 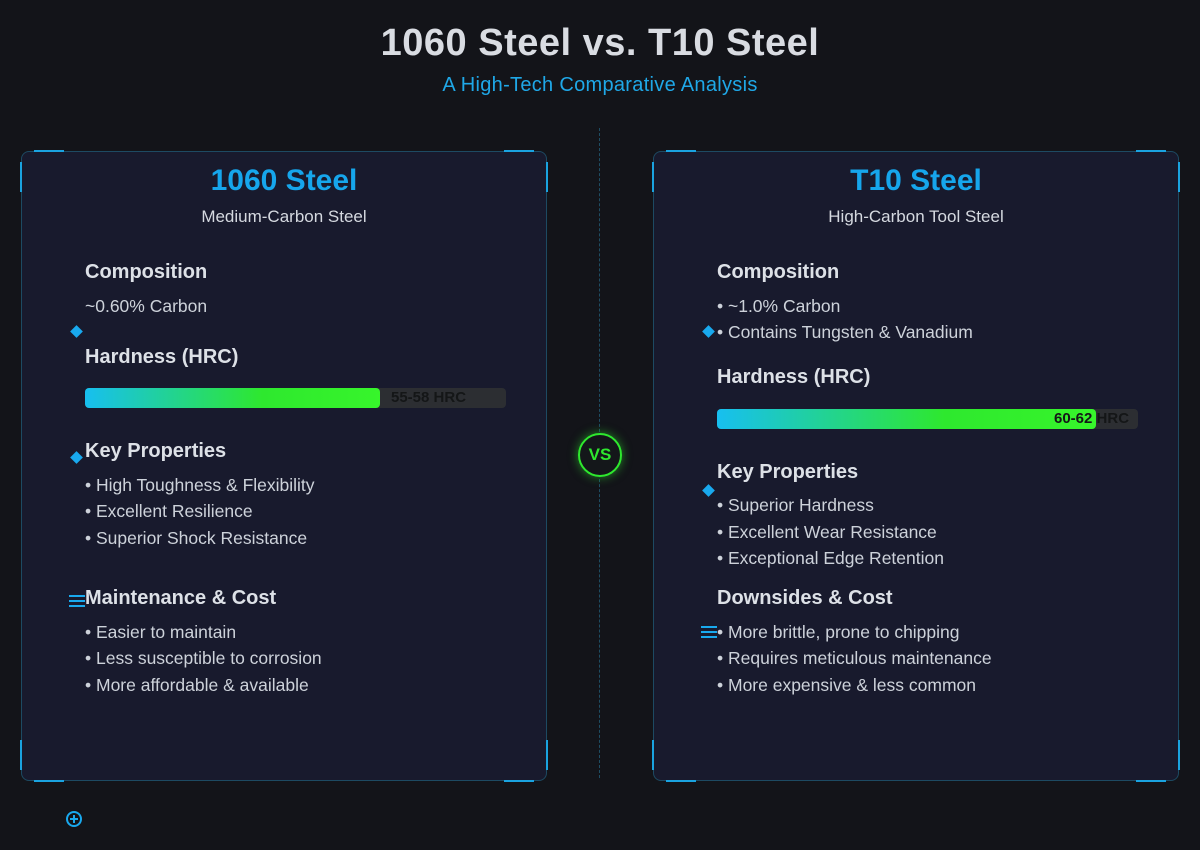 I want to click on card-subtitle: Medium-Carbon Steel, so click(x=284, y=216).